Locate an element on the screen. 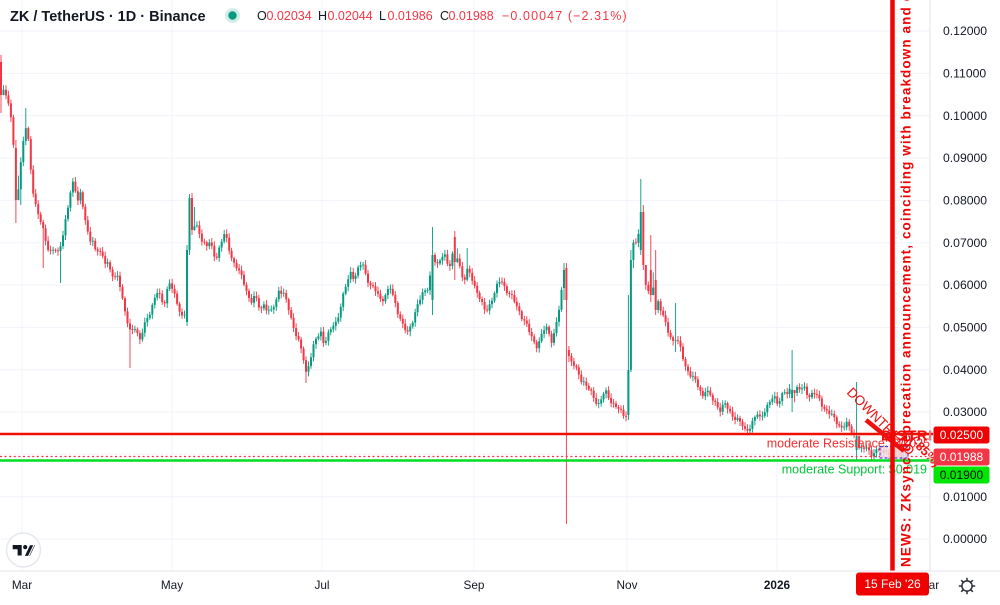 Image resolution: width=1000 pixels, height=605 pixels. svg-text: 0.00000 is located at coordinates (965, 539).